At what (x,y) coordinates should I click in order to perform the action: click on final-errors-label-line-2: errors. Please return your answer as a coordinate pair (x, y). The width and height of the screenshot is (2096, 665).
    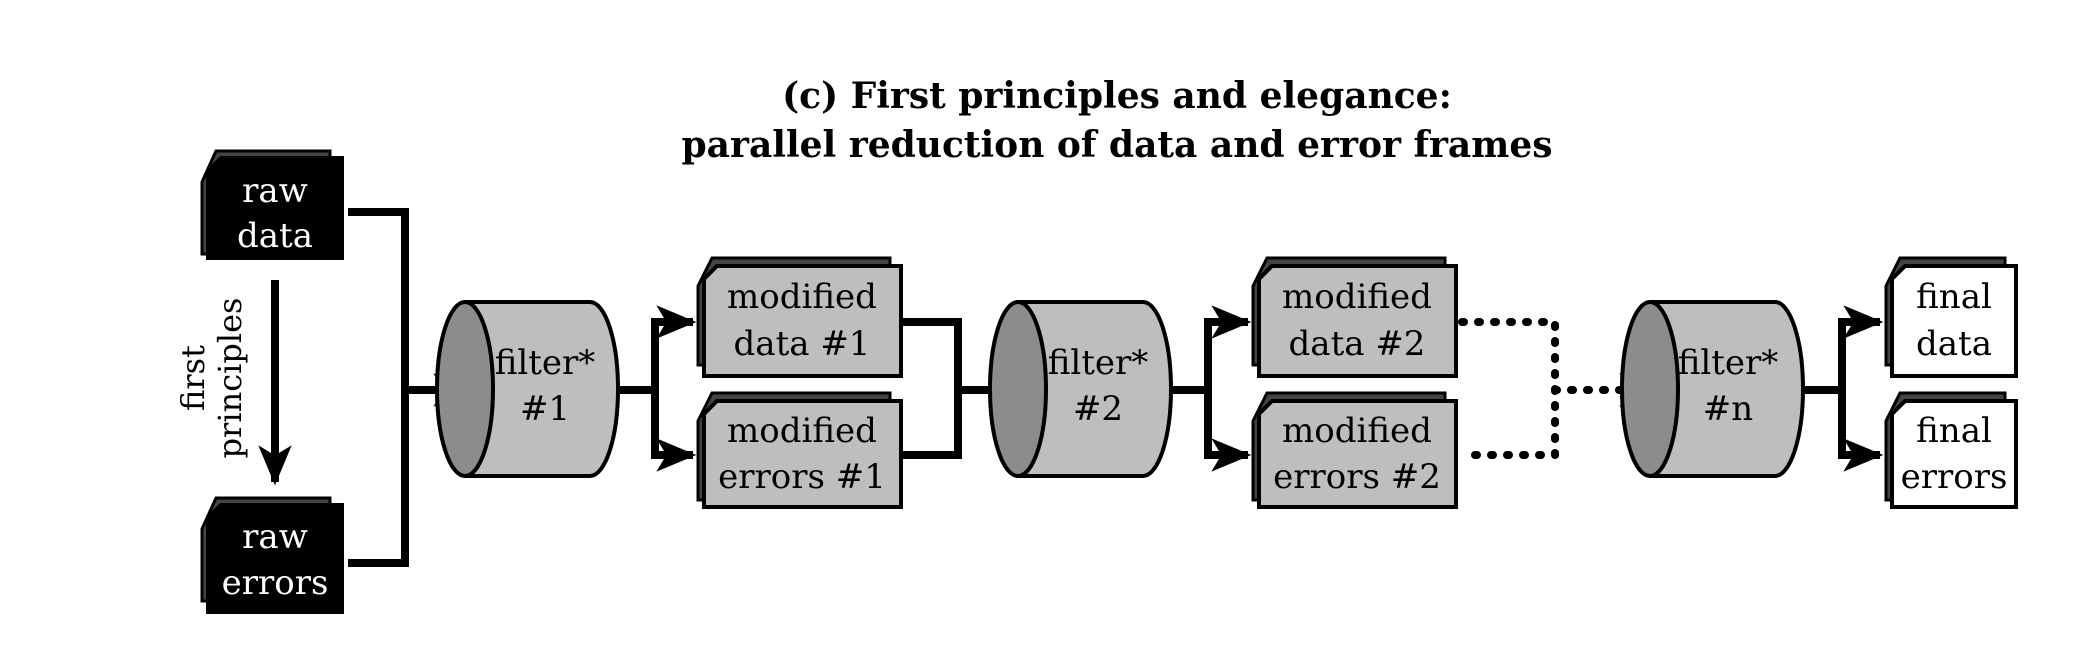
    Looking at the image, I should click on (1954, 477).